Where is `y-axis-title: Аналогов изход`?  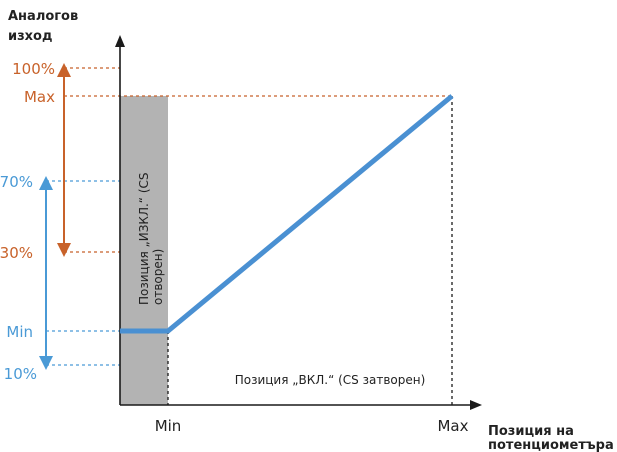
y-axis-title: Аналогов изход is located at coordinates (45, 26).